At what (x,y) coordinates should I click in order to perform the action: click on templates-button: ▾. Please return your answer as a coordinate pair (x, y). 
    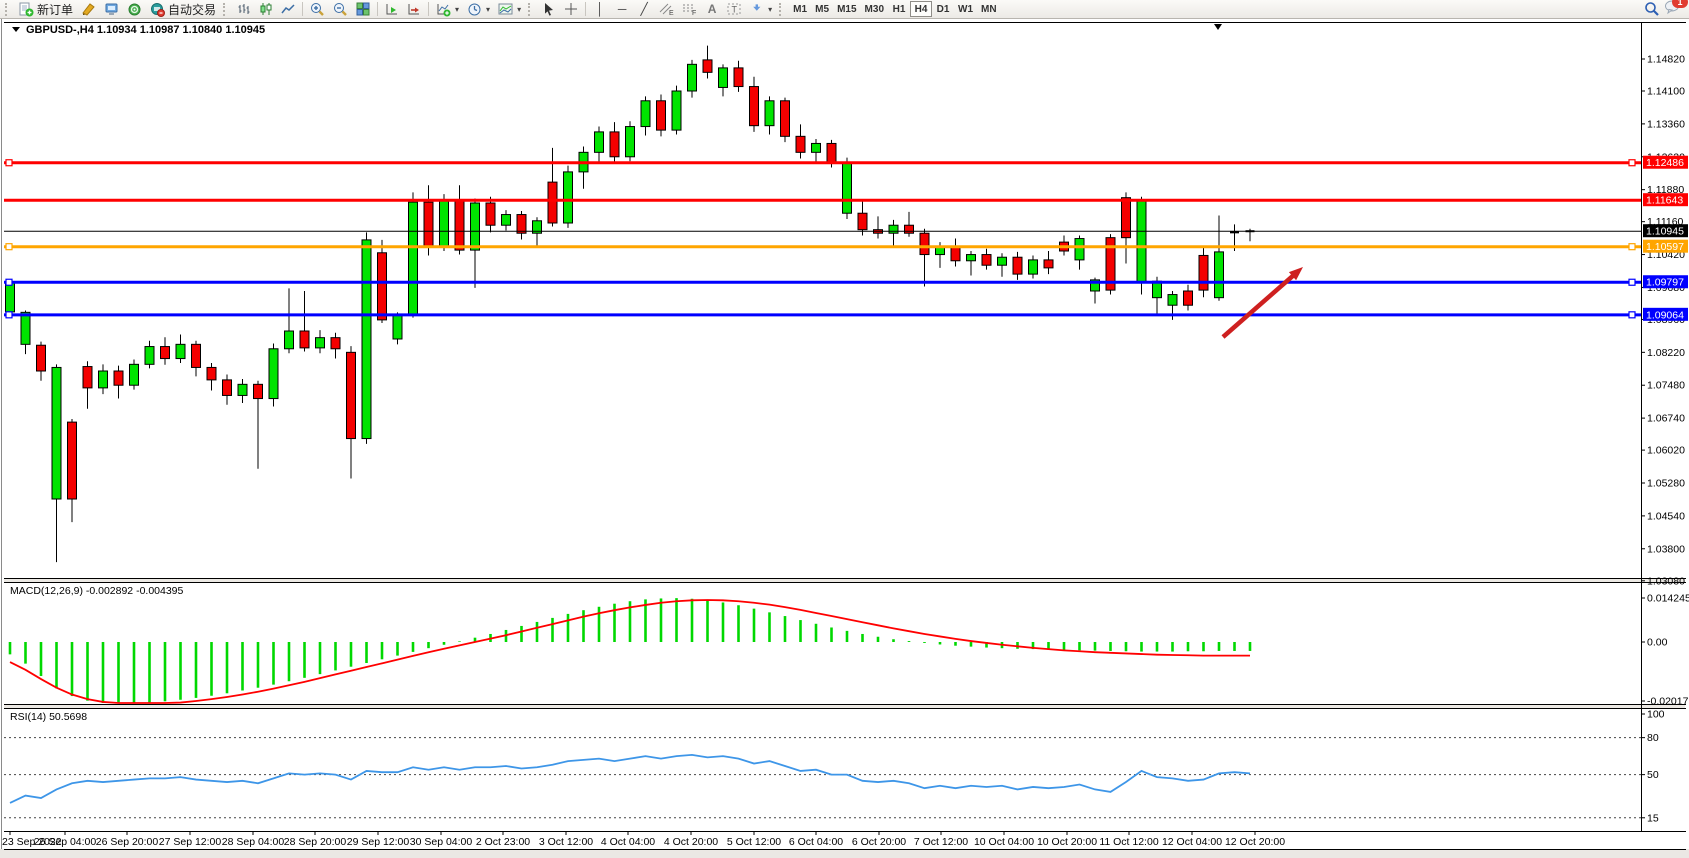
    Looking at the image, I should click on (509, 9).